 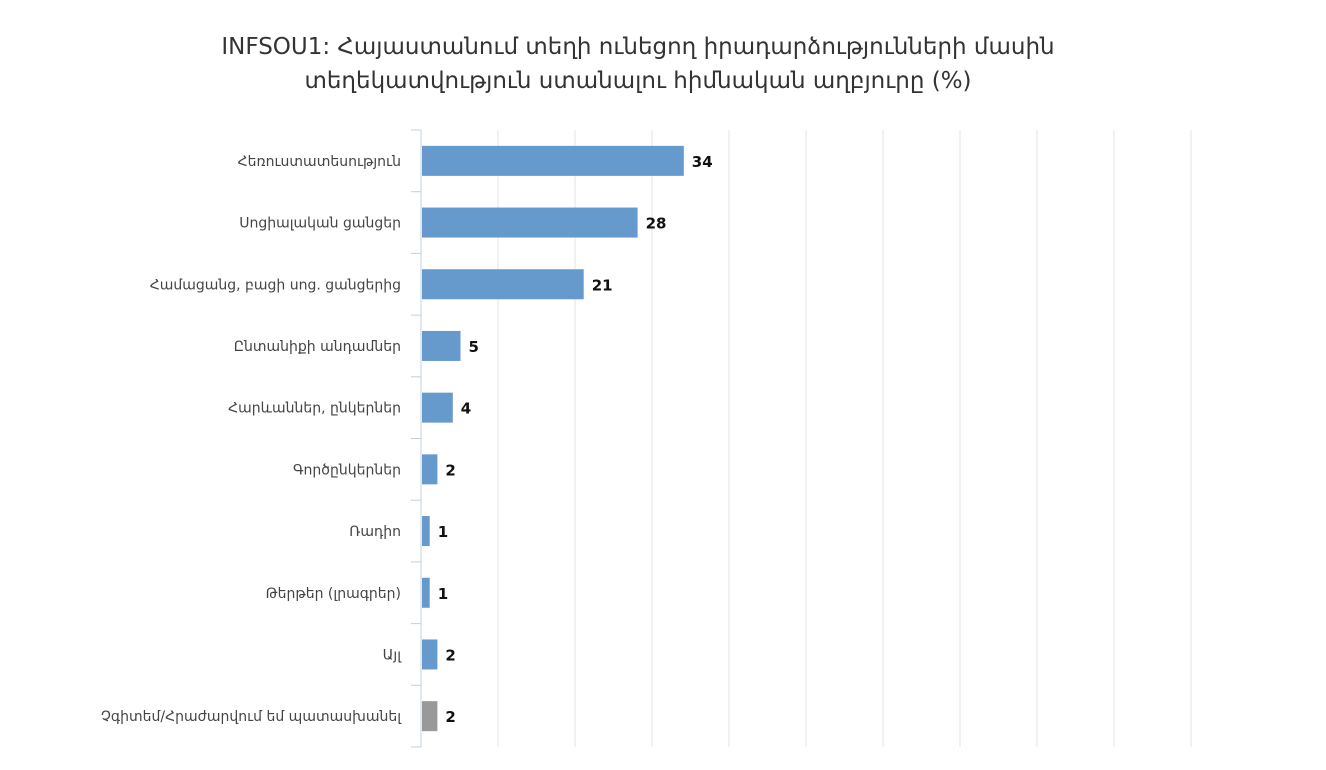 What do you see at coordinates (319, 162) in the screenshot?
I see `category-label: Հեռուստատեսություն` at bounding box center [319, 162].